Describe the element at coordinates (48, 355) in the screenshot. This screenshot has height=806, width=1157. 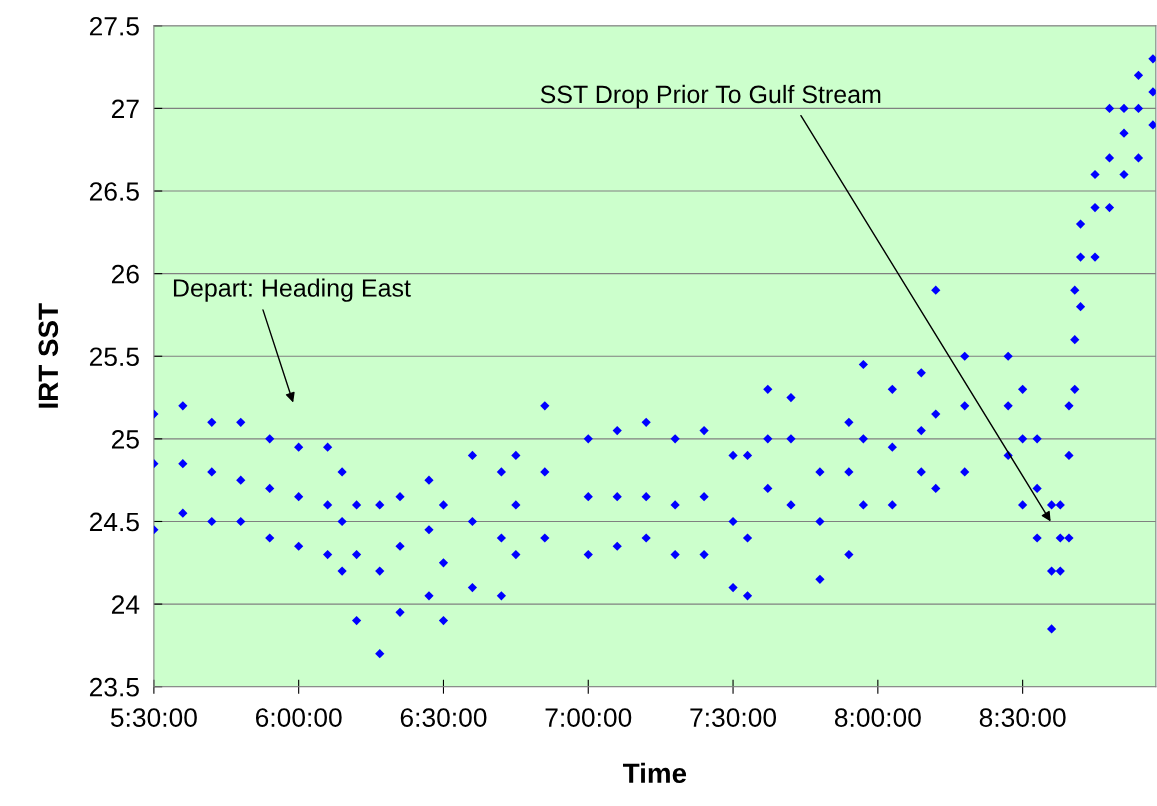
I see `y-axis-title: IRT SST` at that location.